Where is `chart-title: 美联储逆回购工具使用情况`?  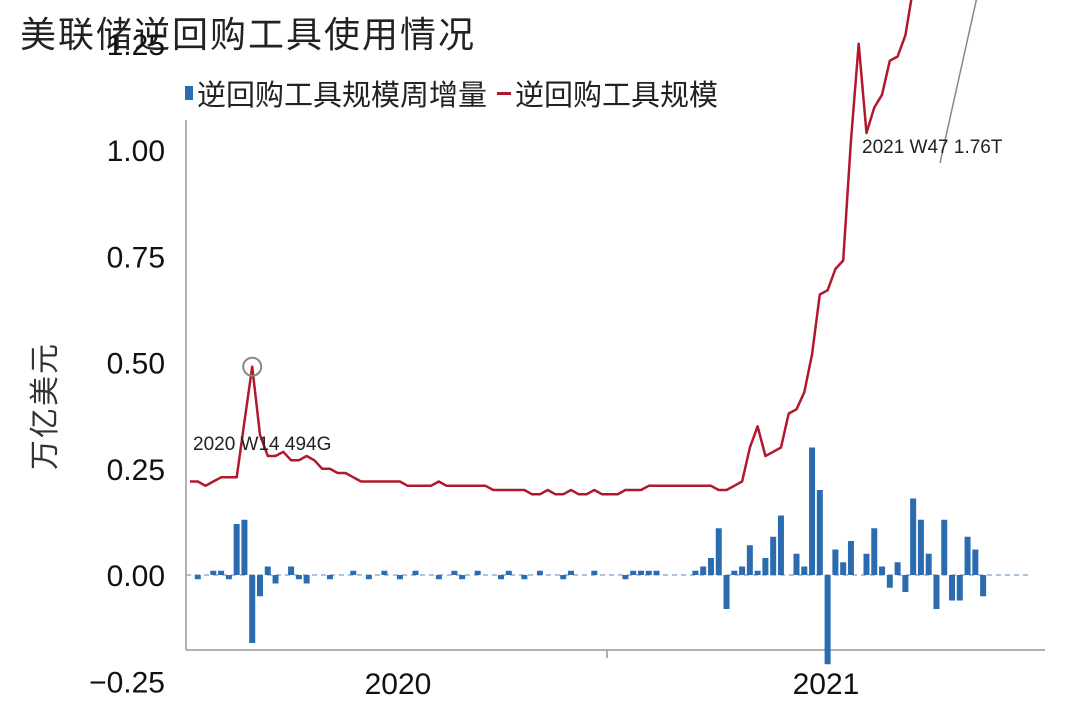
chart-title: 美联储逆回购工具使用情况 is located at coordinates (248, 35).